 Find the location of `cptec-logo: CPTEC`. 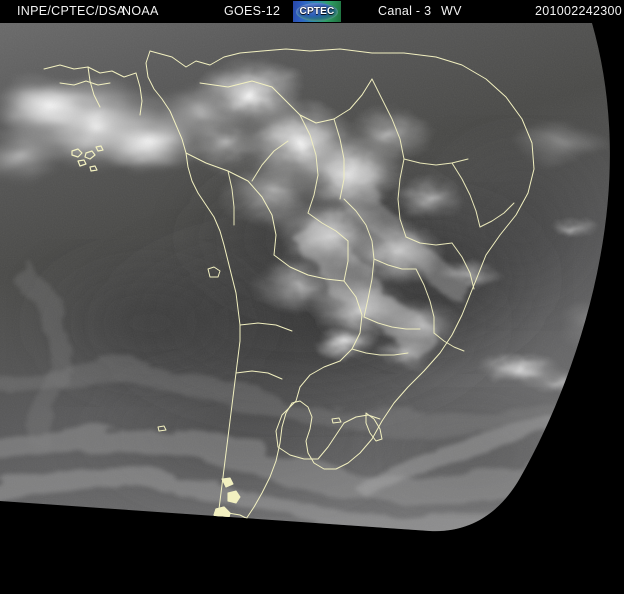

cptec-logo: CPTEC is located at coordinates (317, 11).